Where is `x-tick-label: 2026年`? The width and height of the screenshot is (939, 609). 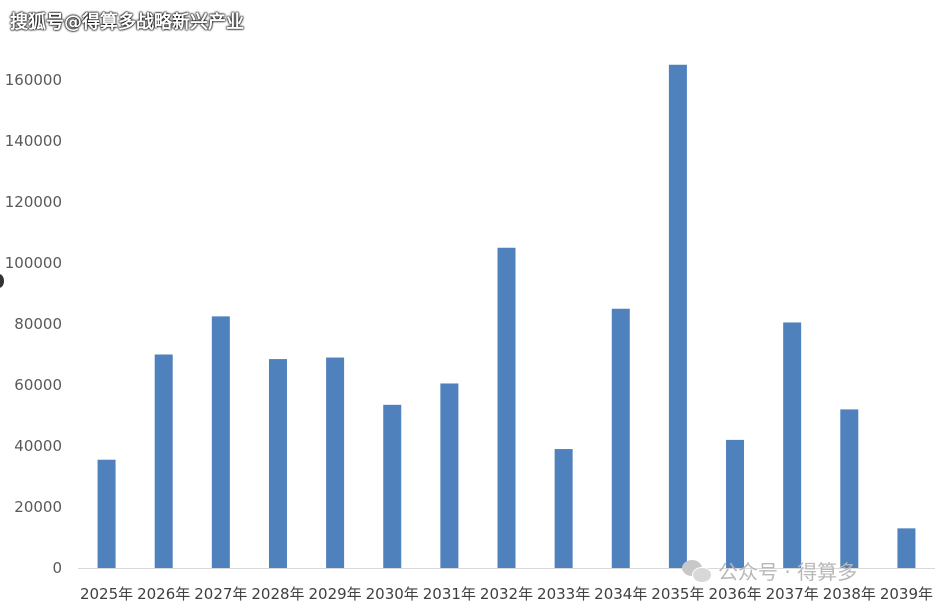 x-tick-label: 2026年 is located at coordinates (163, 594).